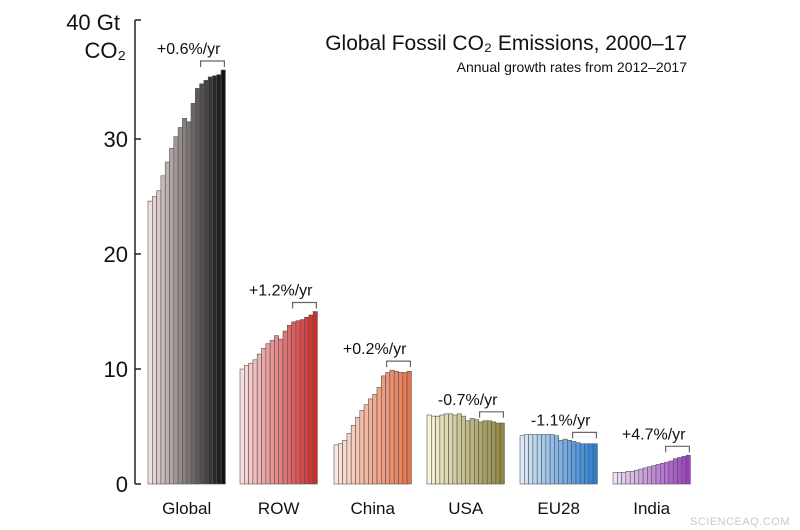  What do you see at coordinates (116, 254) in the screenshot?
I see `y-tick-label: 20` at bounding box center [116, 254].